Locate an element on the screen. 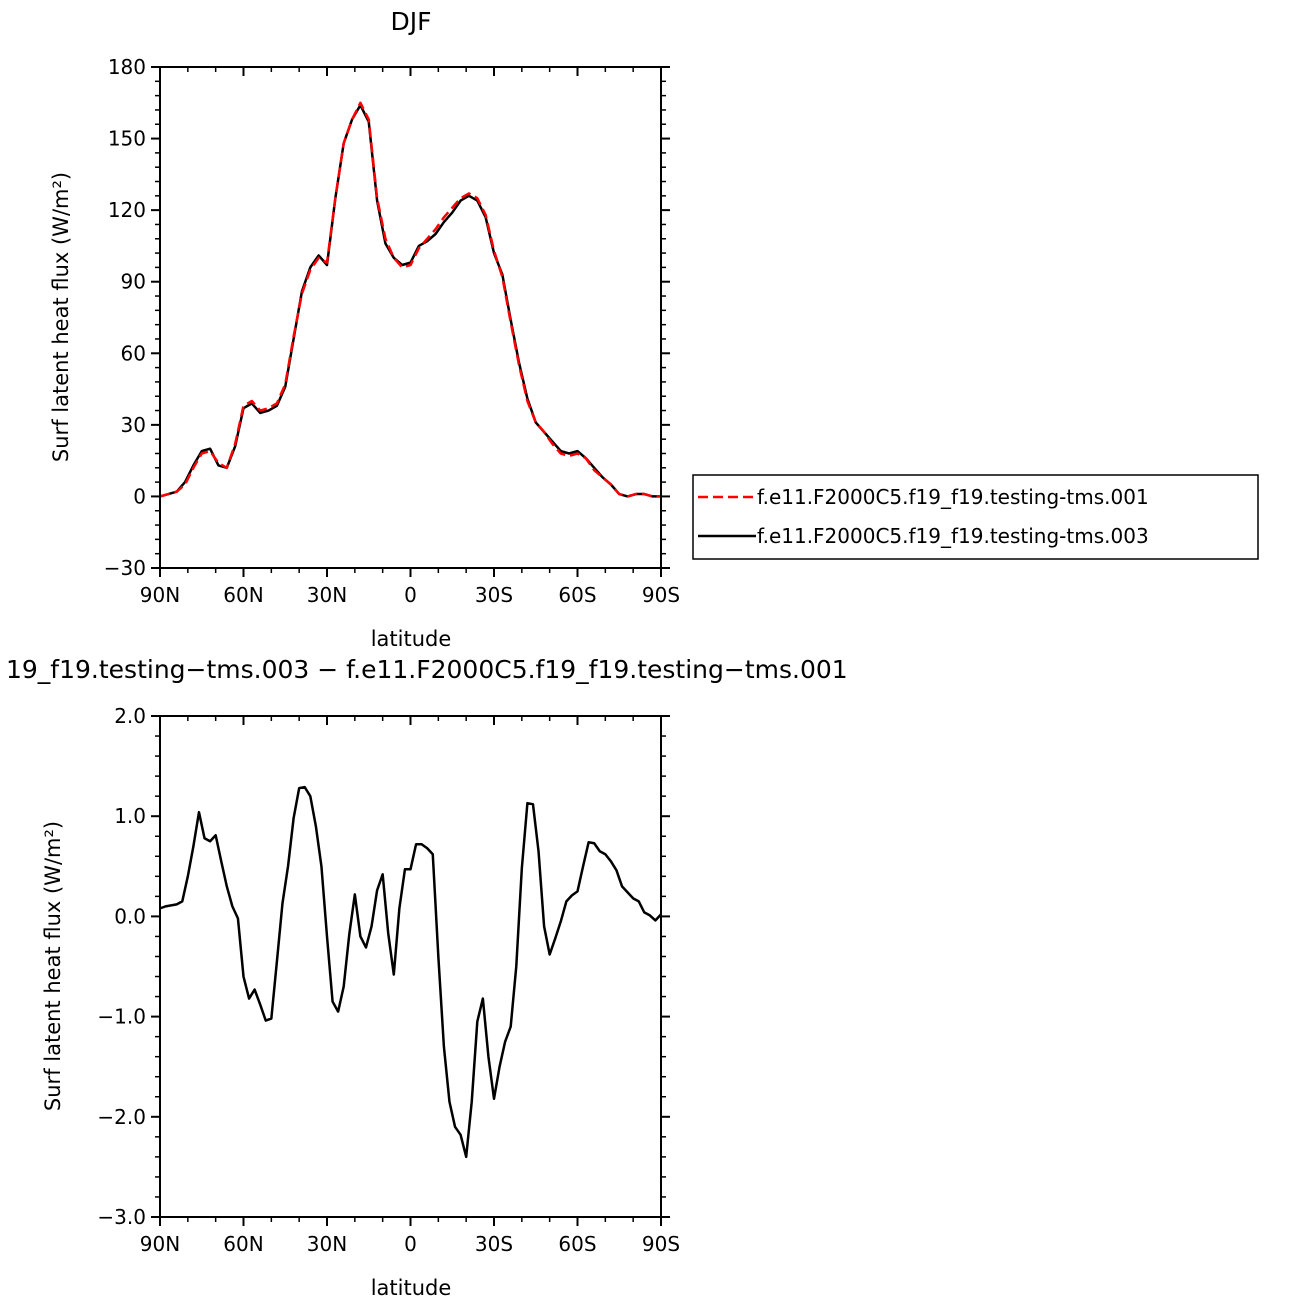  y-tick-label: 60 is located at coordinates (133, 353).